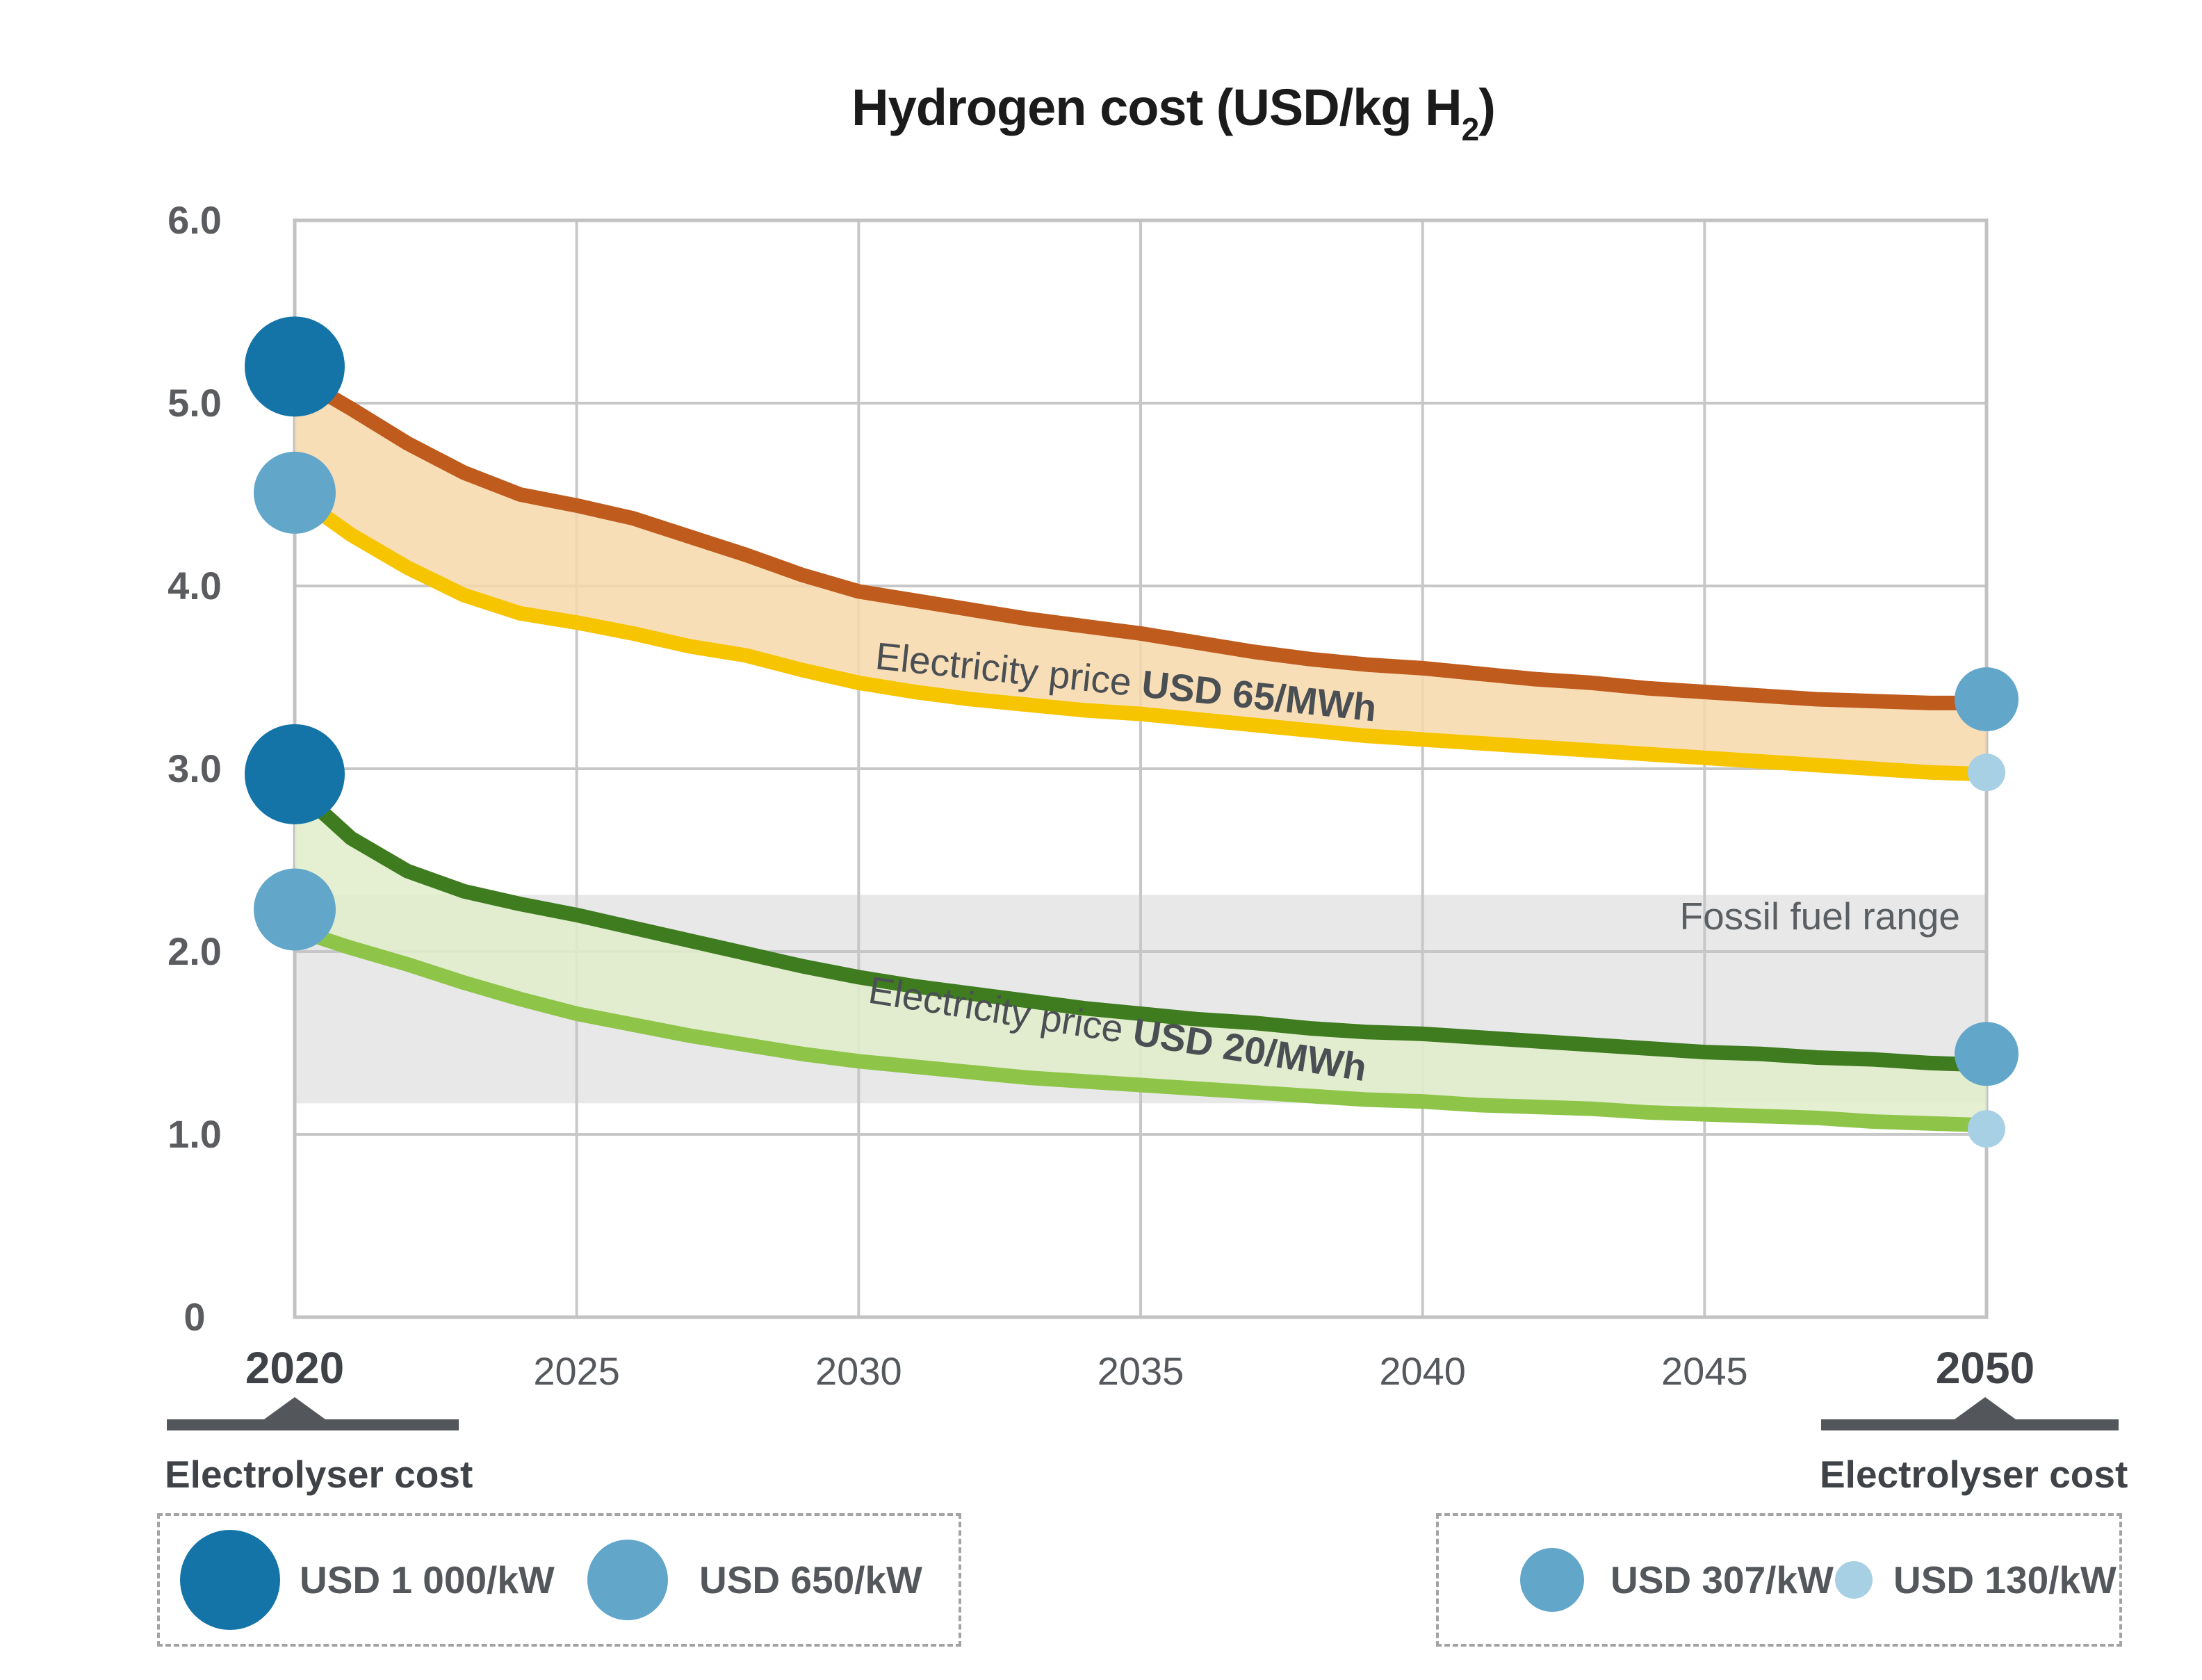  What do you see at coordinates (1140, 1371) in the screenshot?
I see `x-axis-label-2035: 2035` at bounding box center [1140, 1371].